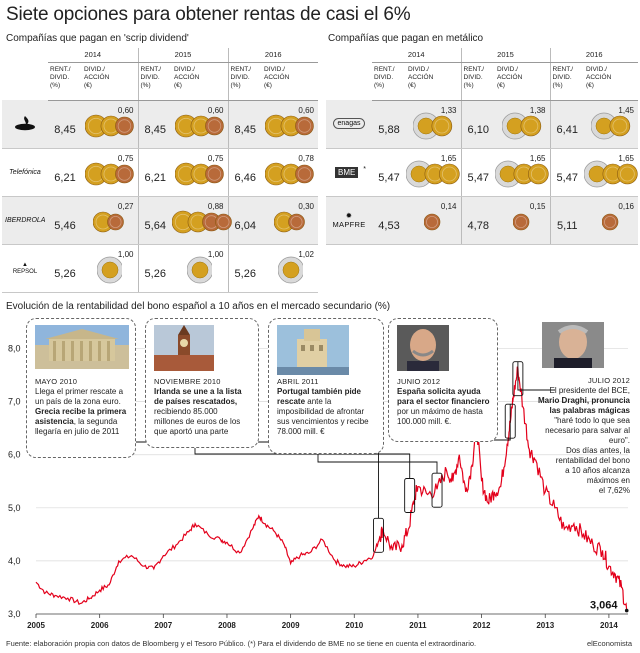  Describe the element at coordinates (566, 220) in the screenshot. I see `rent-value: 5,11` at that location.